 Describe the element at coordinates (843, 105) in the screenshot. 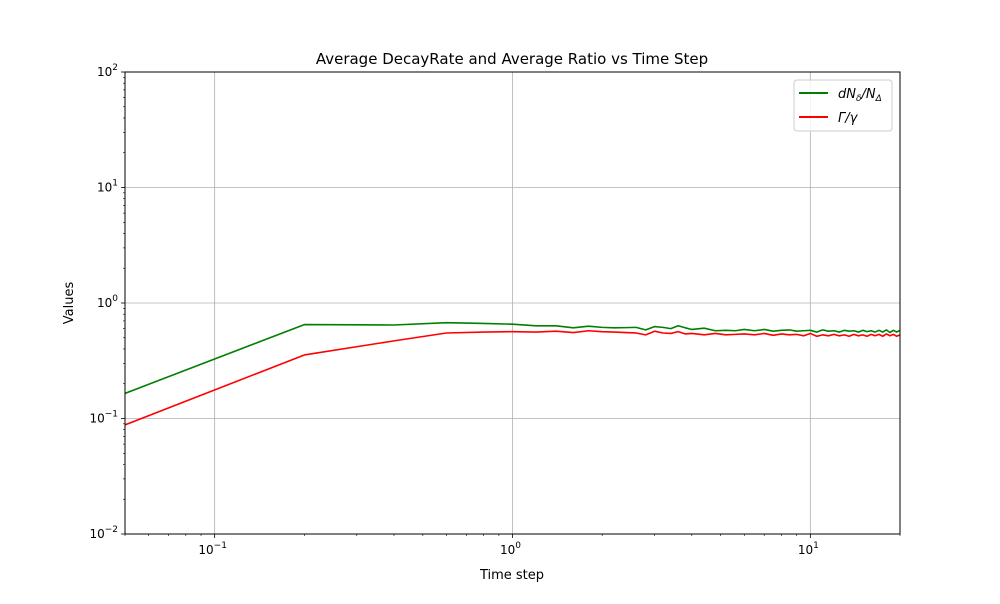

I see `legend: dNδ/NΔ Γ/γ` at that location.